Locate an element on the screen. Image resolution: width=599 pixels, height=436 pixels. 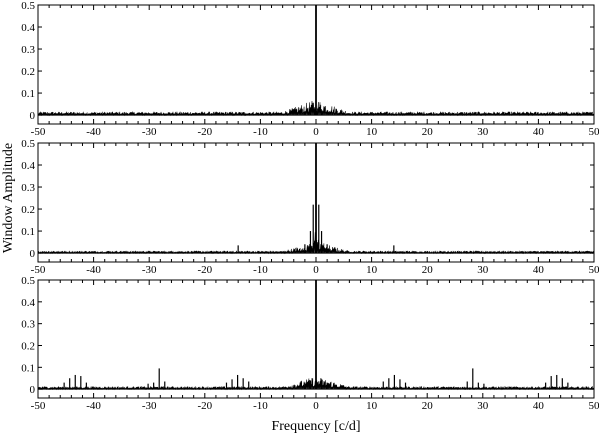
x-axis-title: Frequency [c/d] is located at coordinates (315, 426).